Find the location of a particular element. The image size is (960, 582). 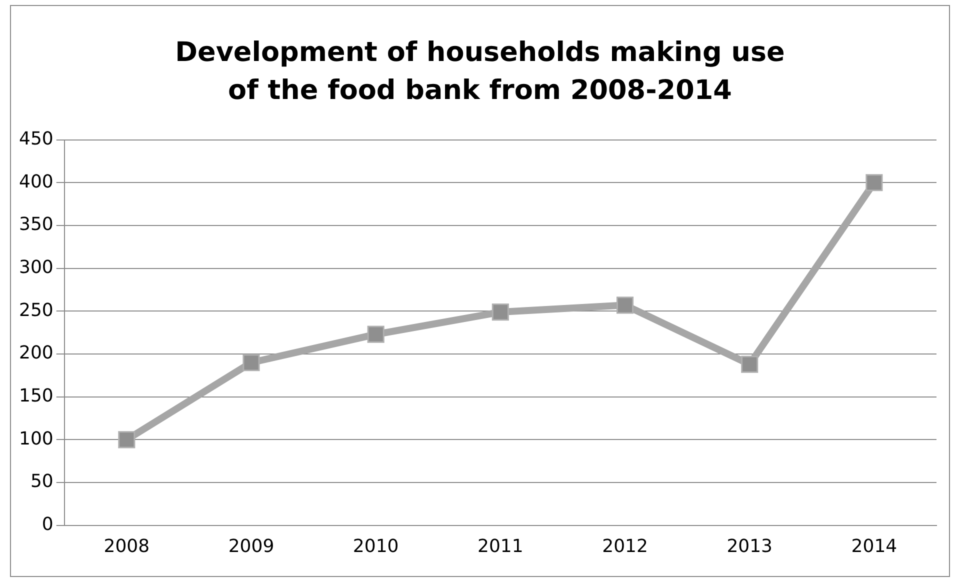

y-tick-label: 0 is located at coordinates (48, 525).